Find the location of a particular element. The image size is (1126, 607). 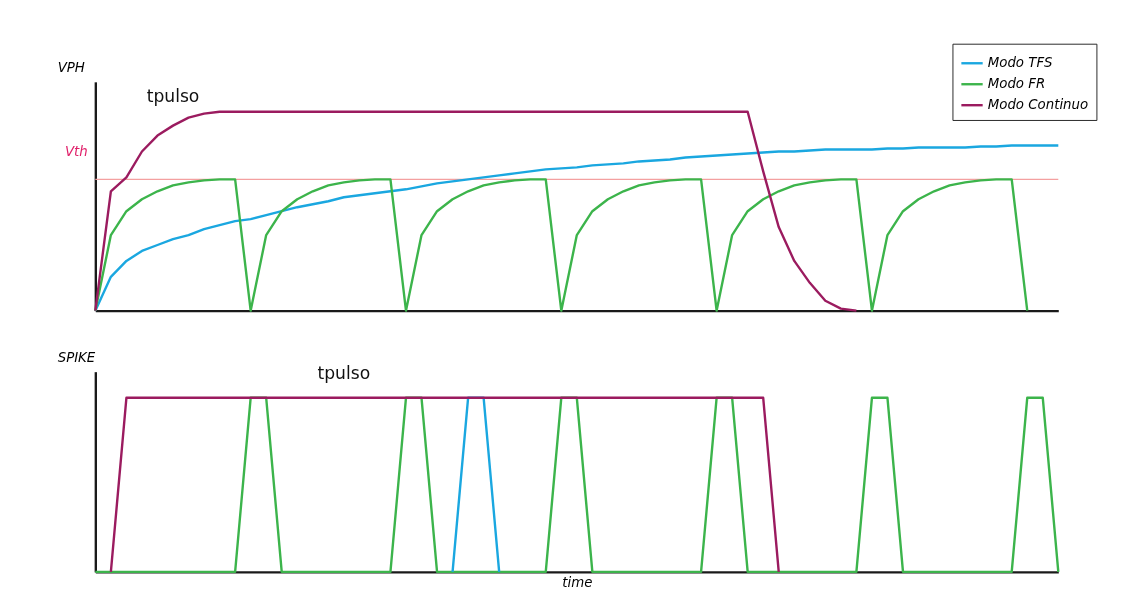

ref-line-label: Vth is located at coordinates (76, 152).